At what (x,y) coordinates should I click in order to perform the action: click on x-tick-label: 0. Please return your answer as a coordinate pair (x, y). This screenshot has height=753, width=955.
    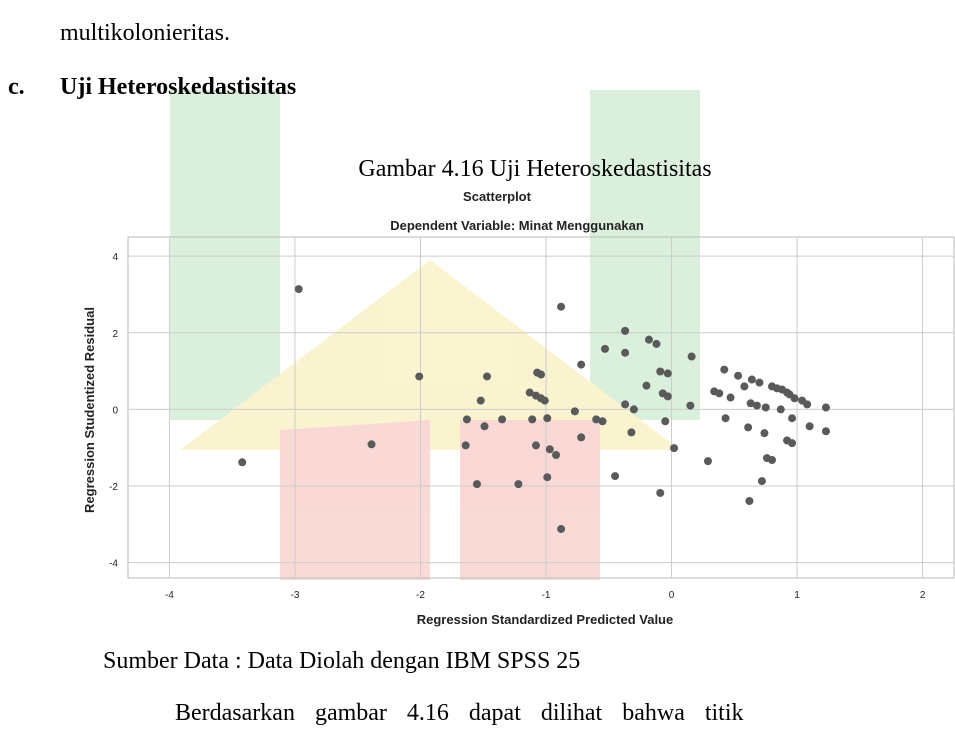
    Looking at the image, I should click on (672, 595).